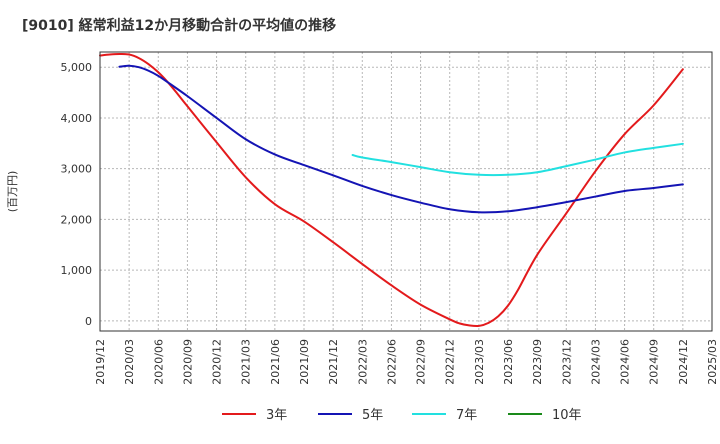  I want to click on legend-label-0: 3年, so click(276, 415).